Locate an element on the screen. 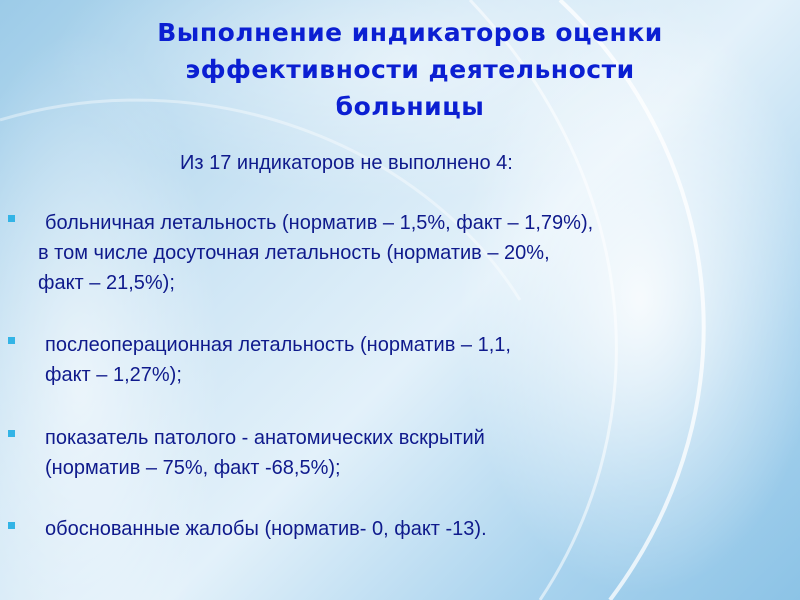 This screenshot has width=800, height=600. title-line: эффективности деятельности is located at coordinates (410, 69).